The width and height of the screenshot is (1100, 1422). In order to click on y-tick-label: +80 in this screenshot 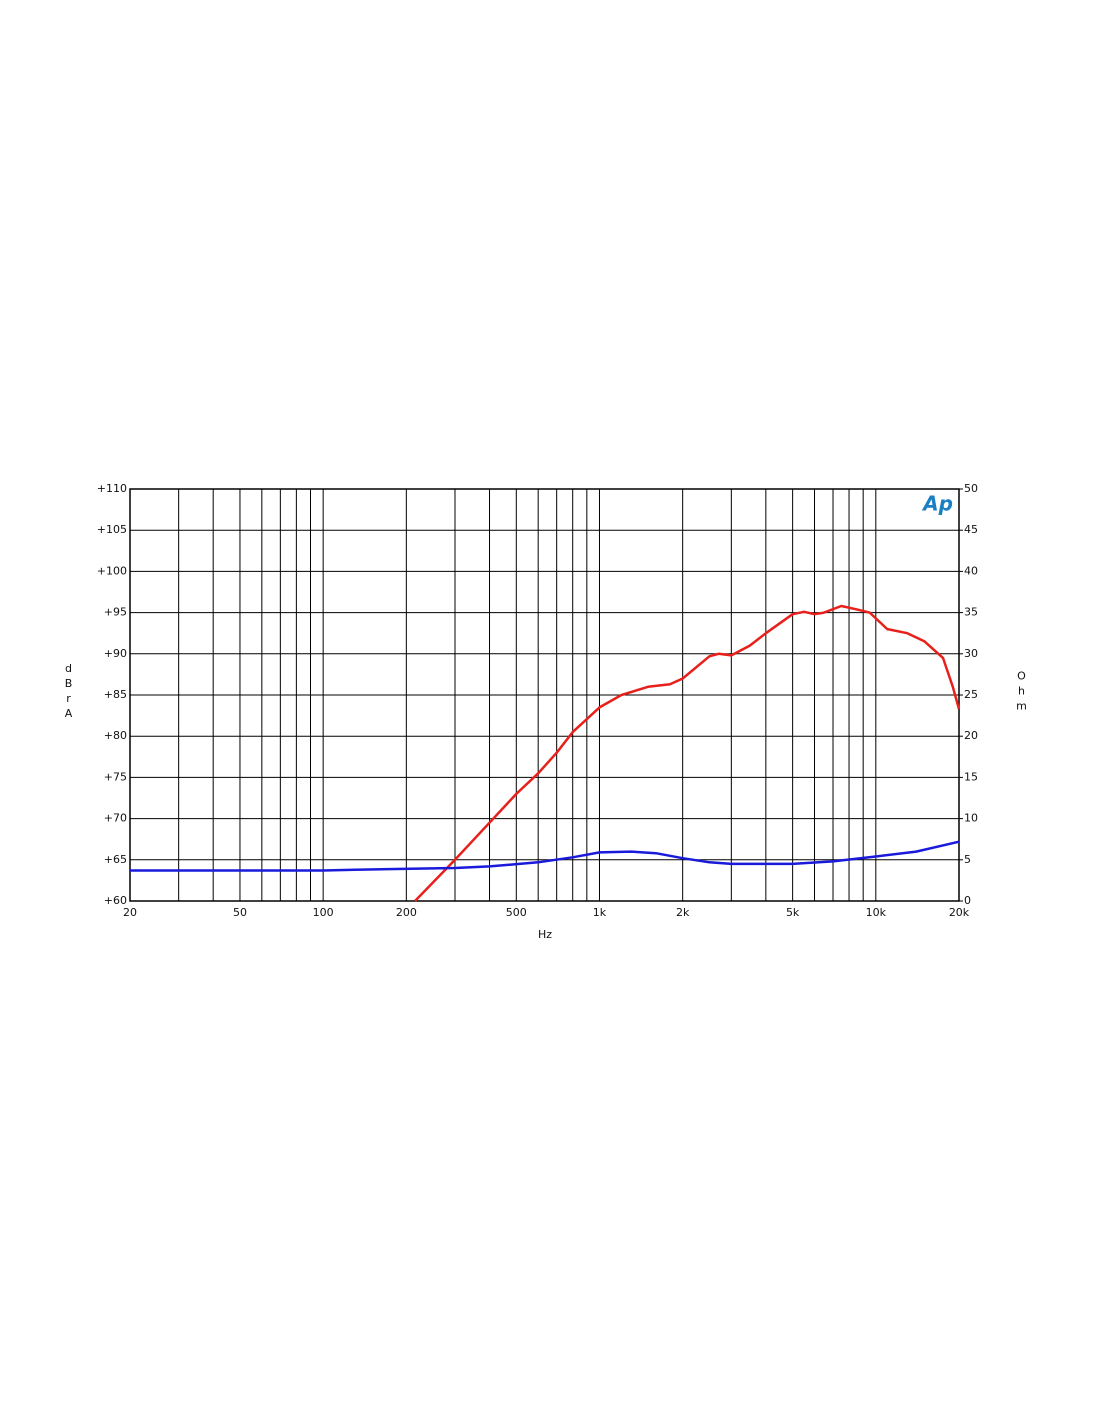, I will do `click(115, 735)`.